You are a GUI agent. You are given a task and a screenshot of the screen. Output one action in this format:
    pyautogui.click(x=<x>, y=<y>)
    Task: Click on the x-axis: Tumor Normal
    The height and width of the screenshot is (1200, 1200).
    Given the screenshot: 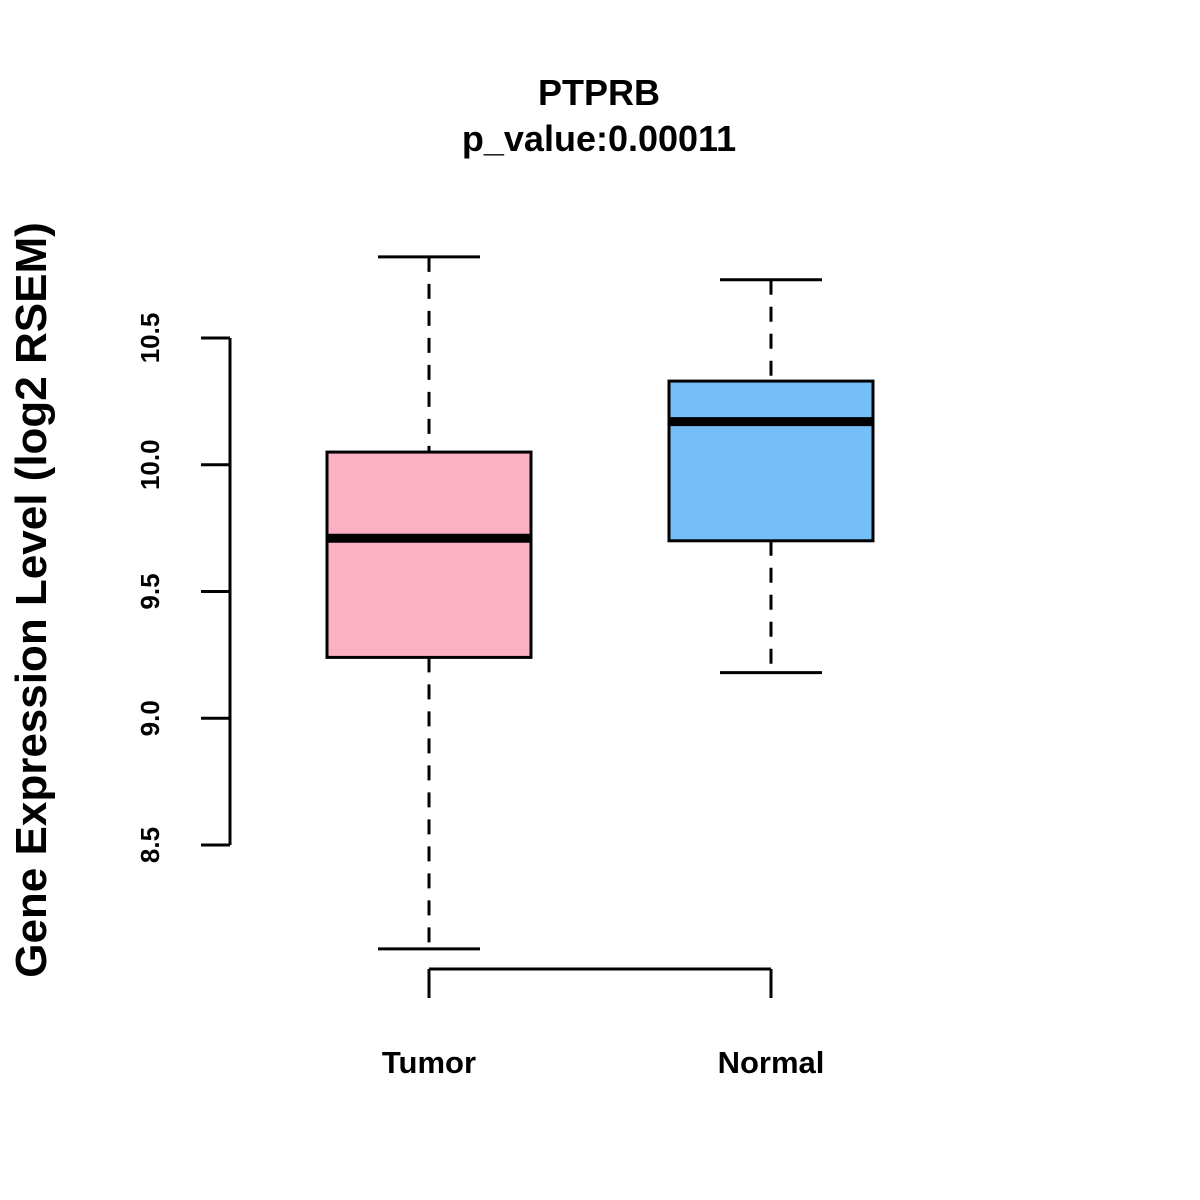 What is the action you would take?
    pyautogui.click(x=603, y=1023)
    